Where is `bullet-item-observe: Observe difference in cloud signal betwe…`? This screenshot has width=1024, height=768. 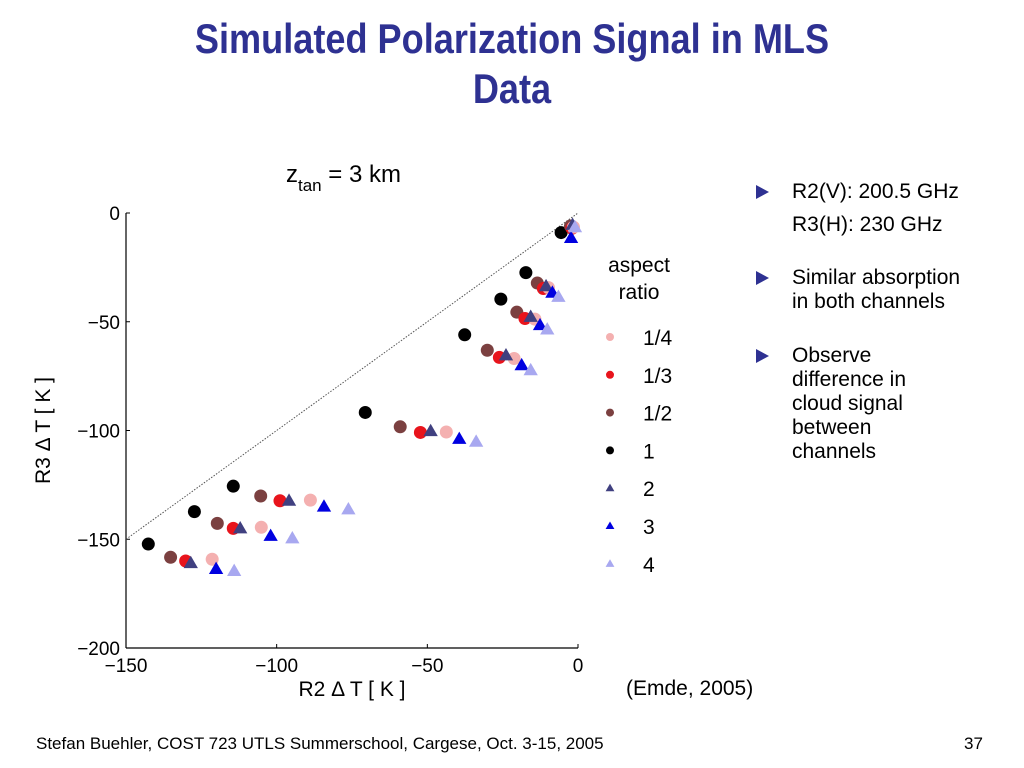
bullet-item-observe: Observe difference in cloud signal betwe… is located at coordinates (884, 404).